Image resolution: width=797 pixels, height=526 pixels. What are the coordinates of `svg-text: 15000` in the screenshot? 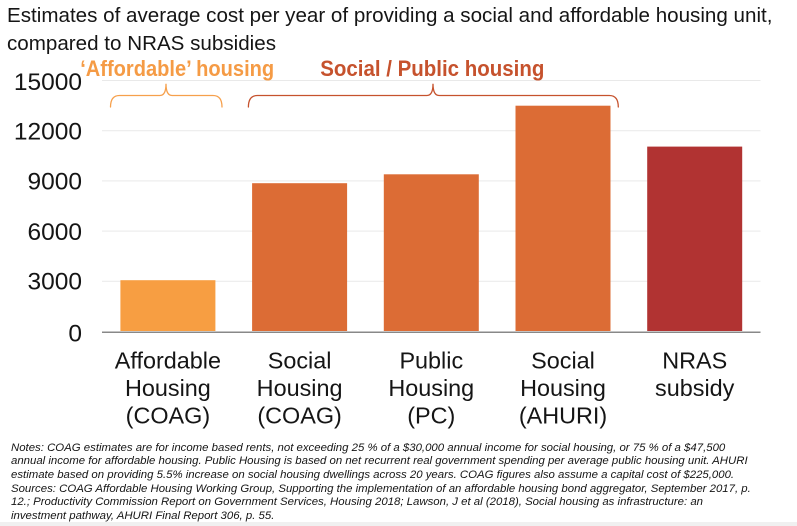 It's located at (48, 82).